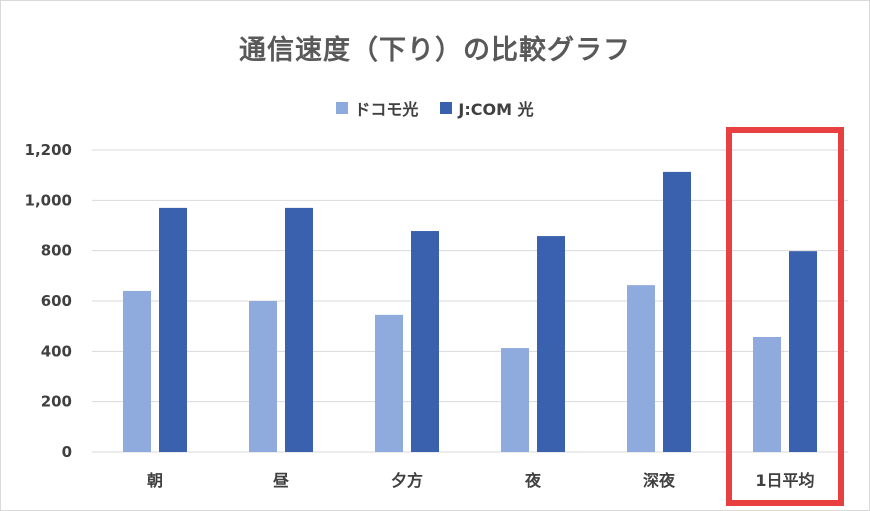 The image size is (870, 511). I want to click on legend-label-docomo: ドコモ光, so click(386, 109).